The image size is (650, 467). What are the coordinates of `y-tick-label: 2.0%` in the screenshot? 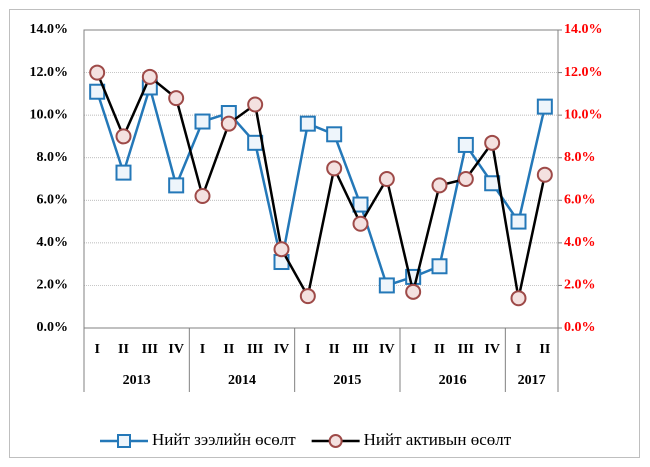 It's located at (53, 285).